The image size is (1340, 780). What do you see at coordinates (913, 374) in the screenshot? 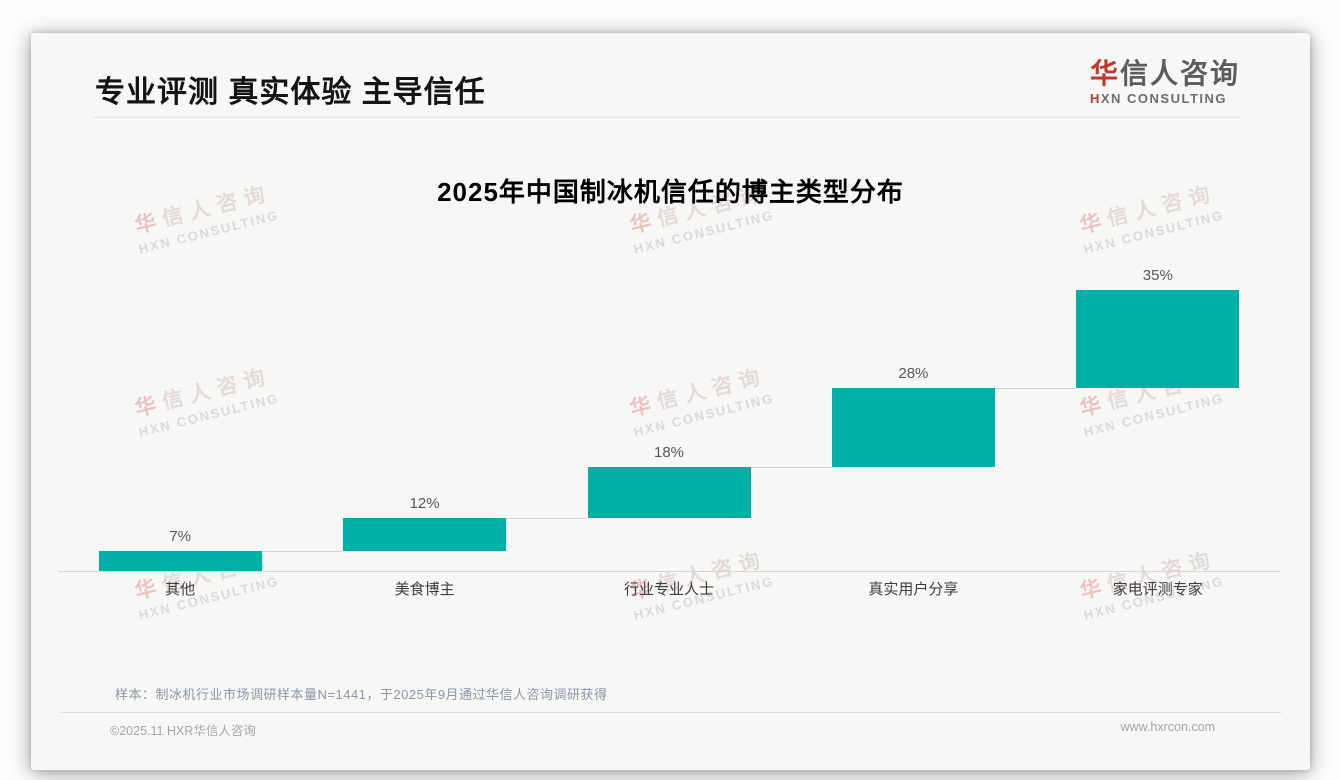
I see `bar-value-label: 28%` at bounding box center [913, 374].